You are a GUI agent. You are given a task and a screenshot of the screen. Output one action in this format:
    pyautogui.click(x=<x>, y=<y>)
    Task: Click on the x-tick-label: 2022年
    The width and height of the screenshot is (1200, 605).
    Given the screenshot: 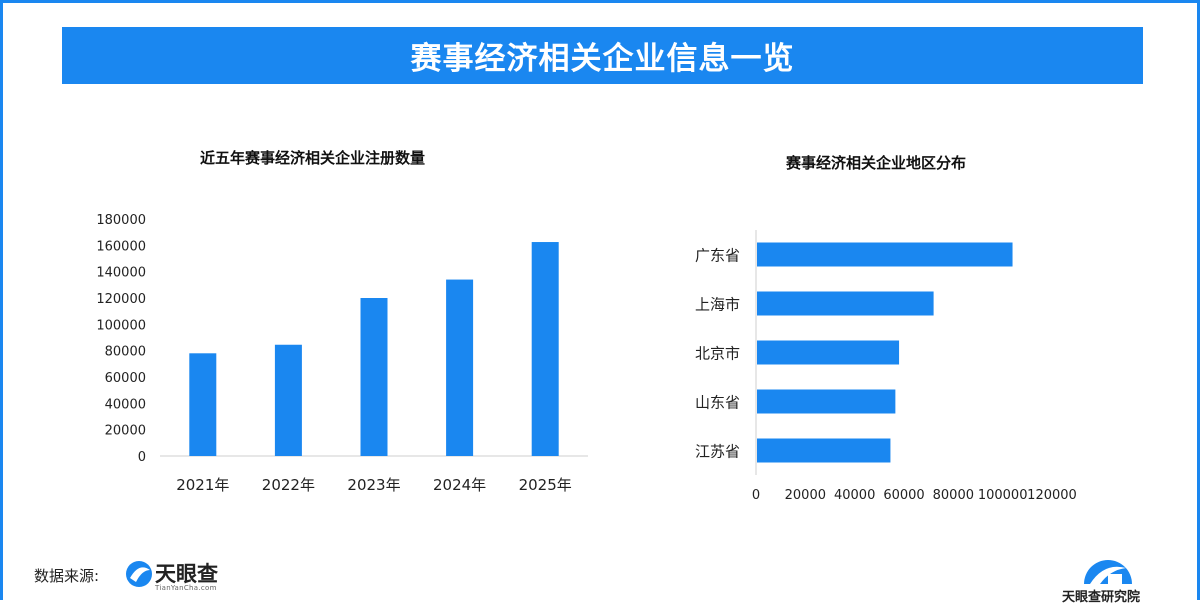 What is the action you would take?
    pyautogui.click(x=288, y=485)
    